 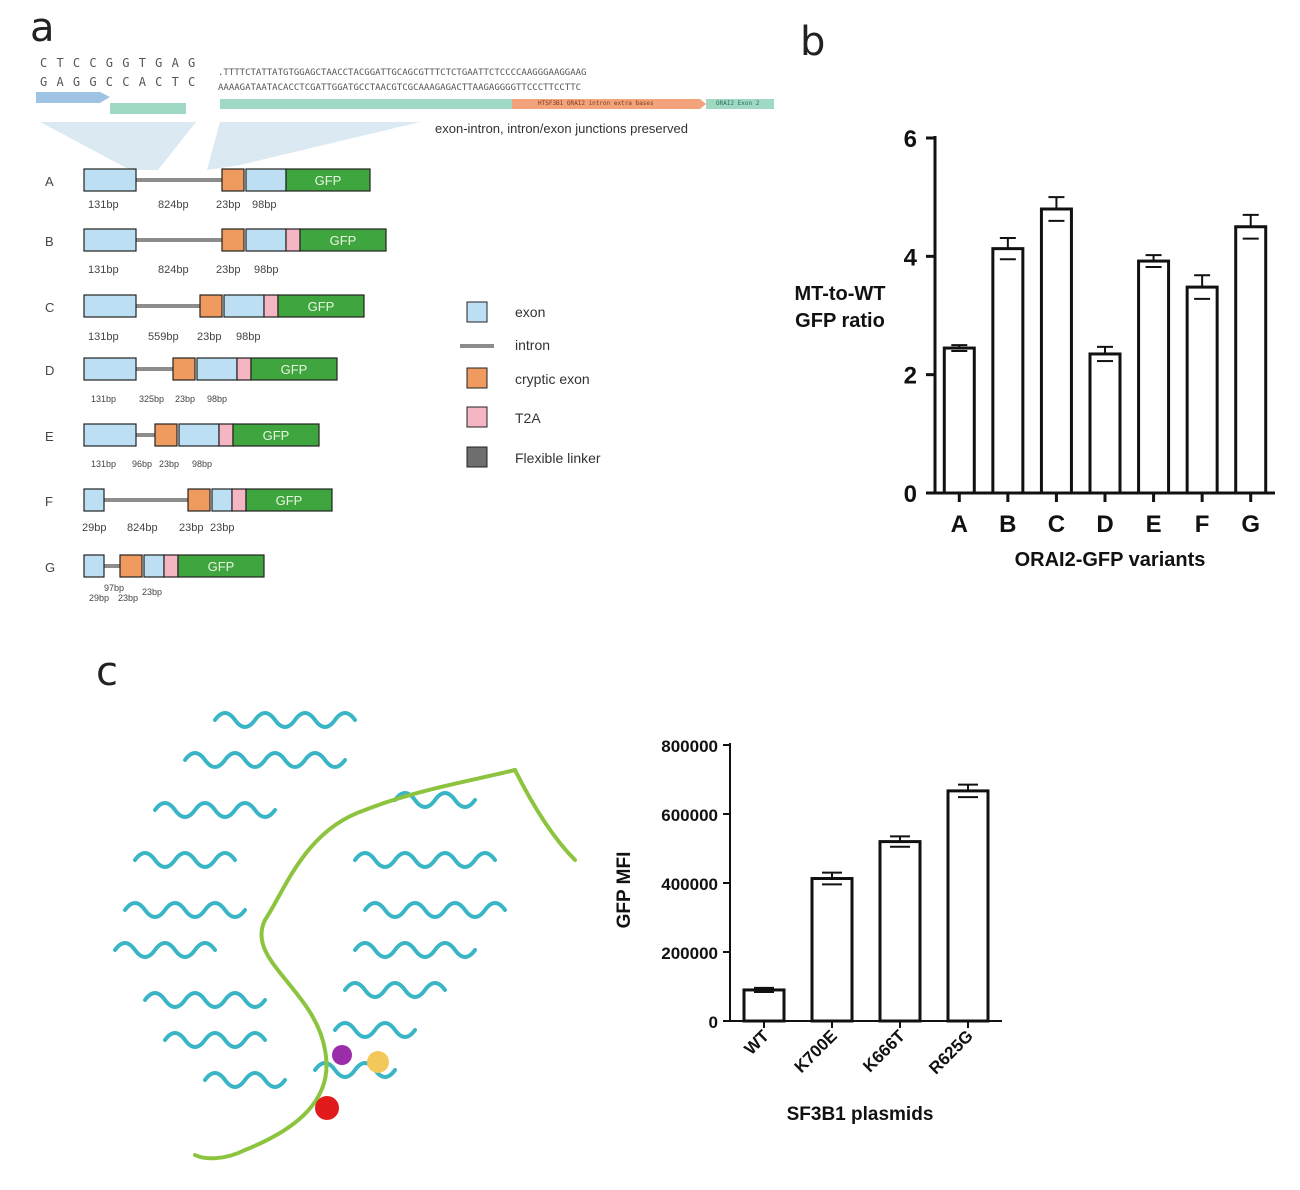 What do you see at coordinates (73, 97) in the screenshot?
I see `exon-arrow-track` at bounding box center [73, 97].